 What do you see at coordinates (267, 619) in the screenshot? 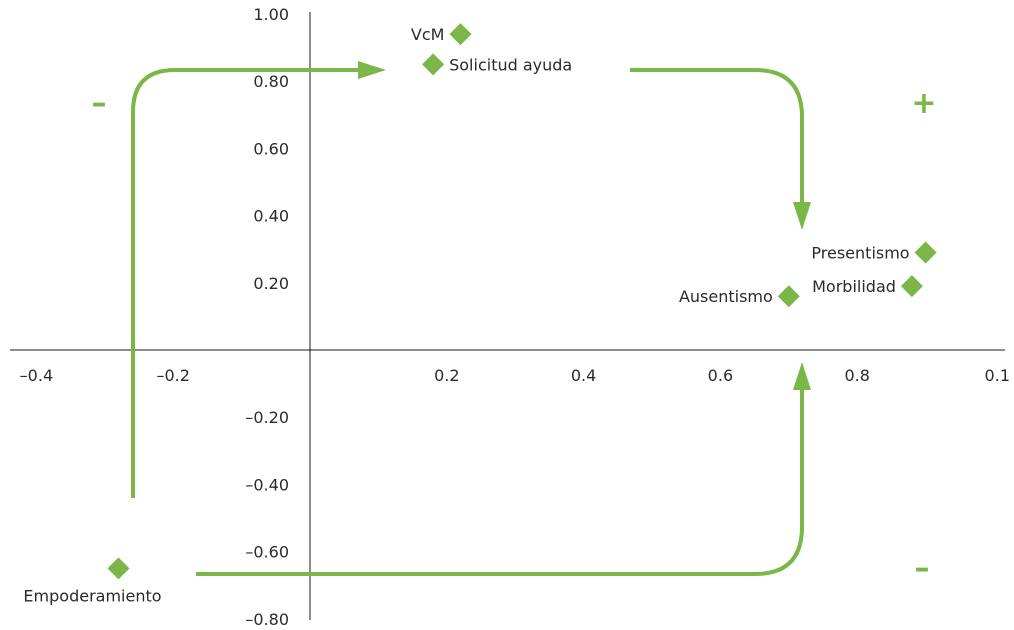
I see `y-tick-label: –0.80` at bounding box center [267, 619].